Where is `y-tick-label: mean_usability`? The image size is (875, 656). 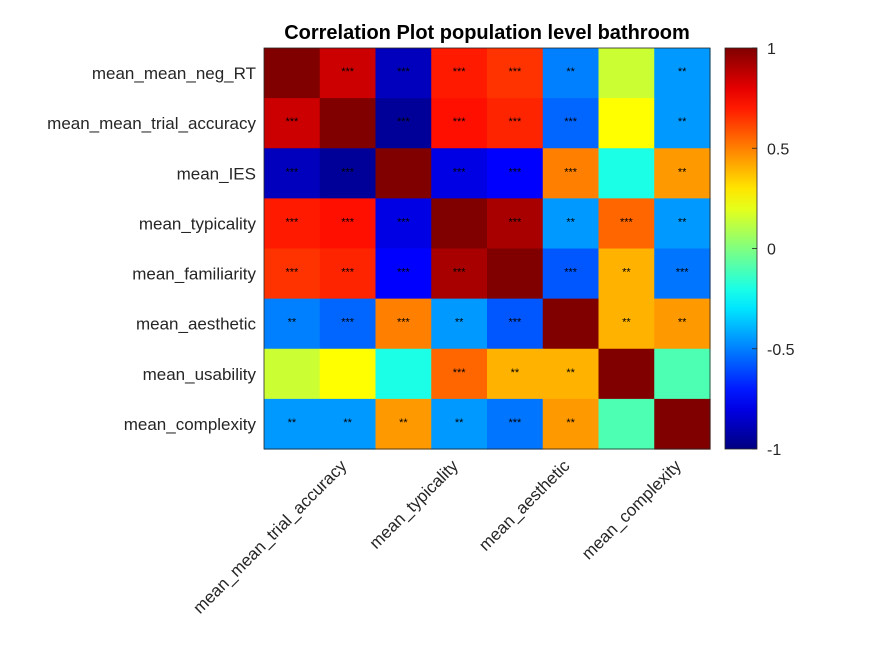
y-tick-label: mean_usability is located at coordinates (200, 374).